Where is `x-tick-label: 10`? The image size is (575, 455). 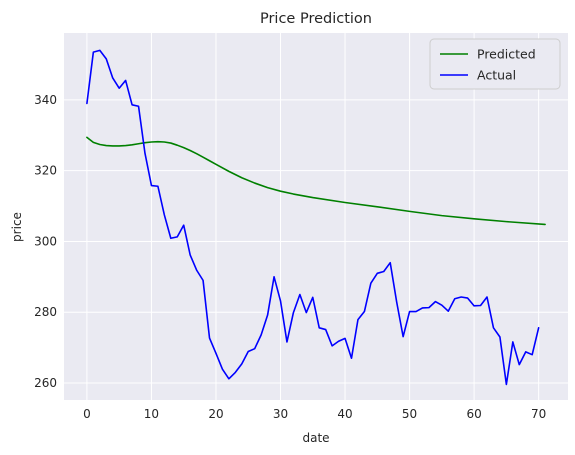
x-tick-label: 10 is located at coordinates (151, 414).